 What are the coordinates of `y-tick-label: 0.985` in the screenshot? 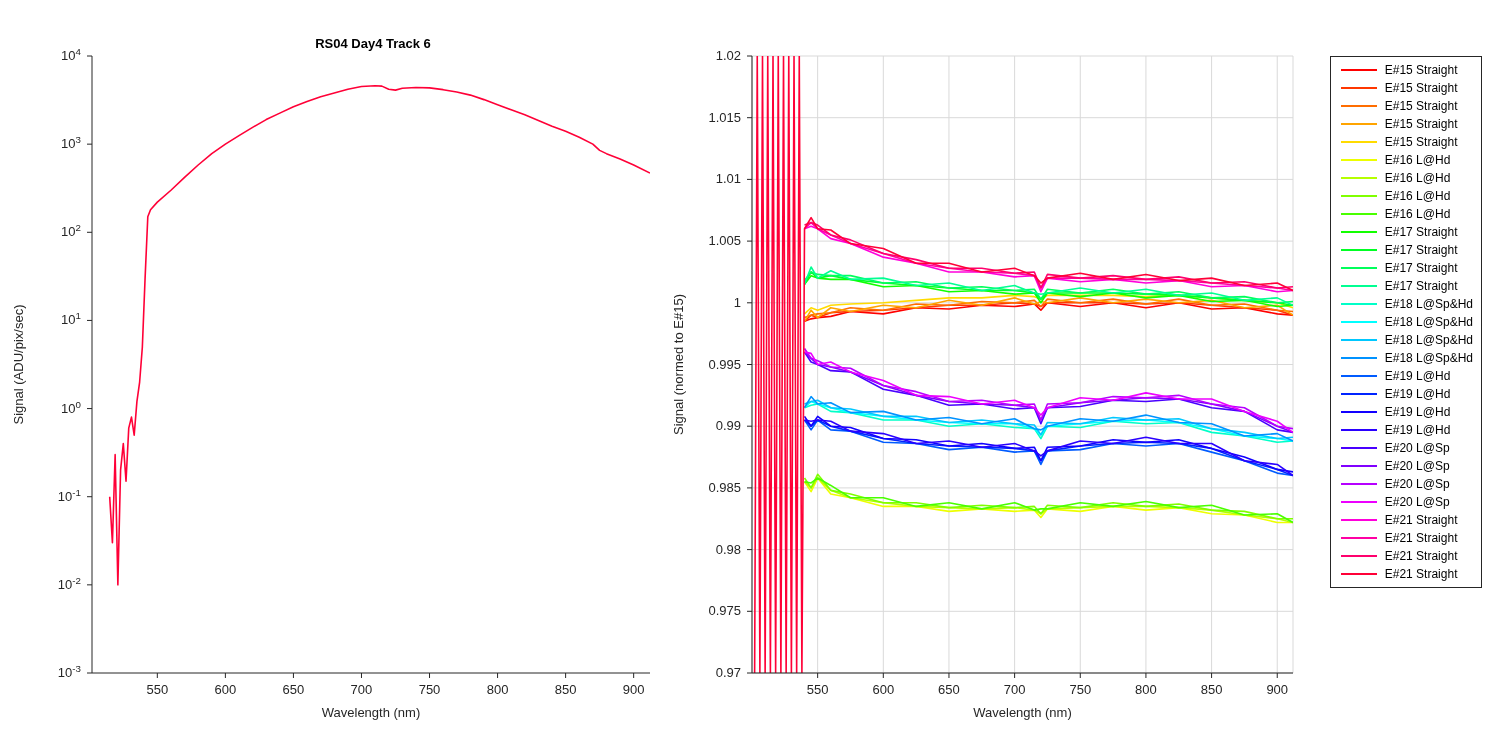 It's located at (724, 487).